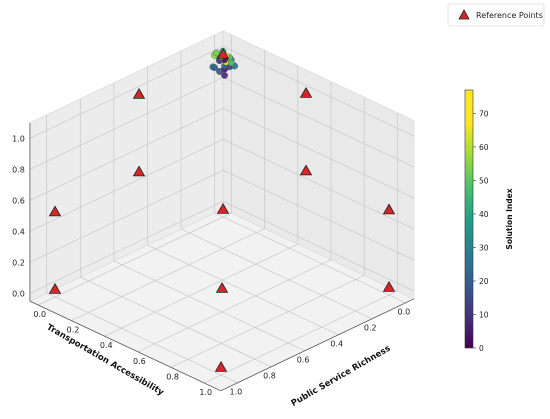 The width and height of the screenshot is (550, 419). What do you see at coordinates (73, 330) in the screenshot?
I see `x-tick-label: 0.2` at bounding box center [73, 330].